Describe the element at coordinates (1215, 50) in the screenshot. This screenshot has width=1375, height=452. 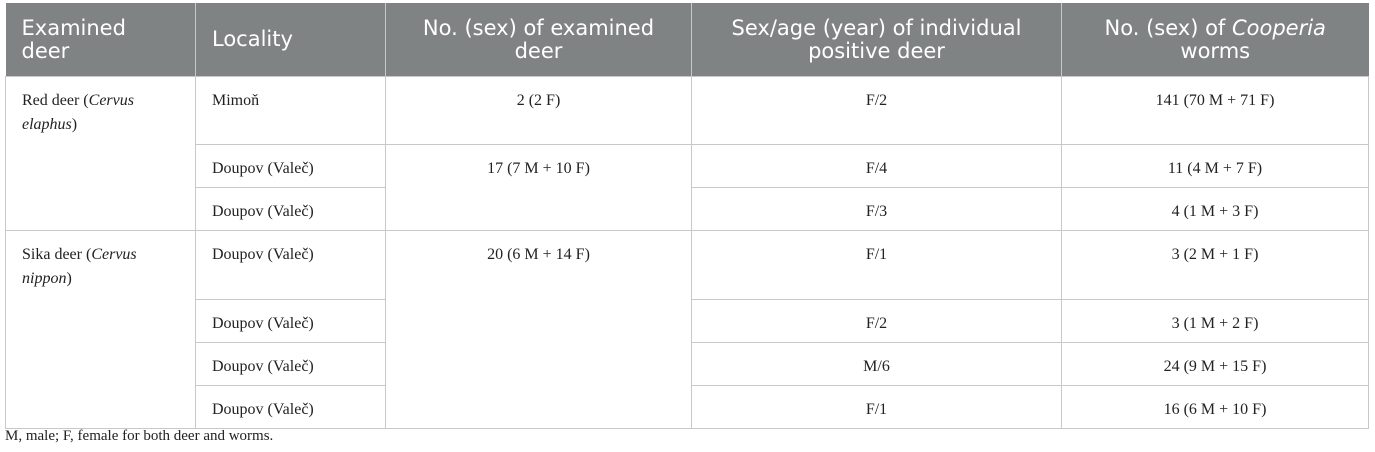
I see `header-text: worms` at that location.